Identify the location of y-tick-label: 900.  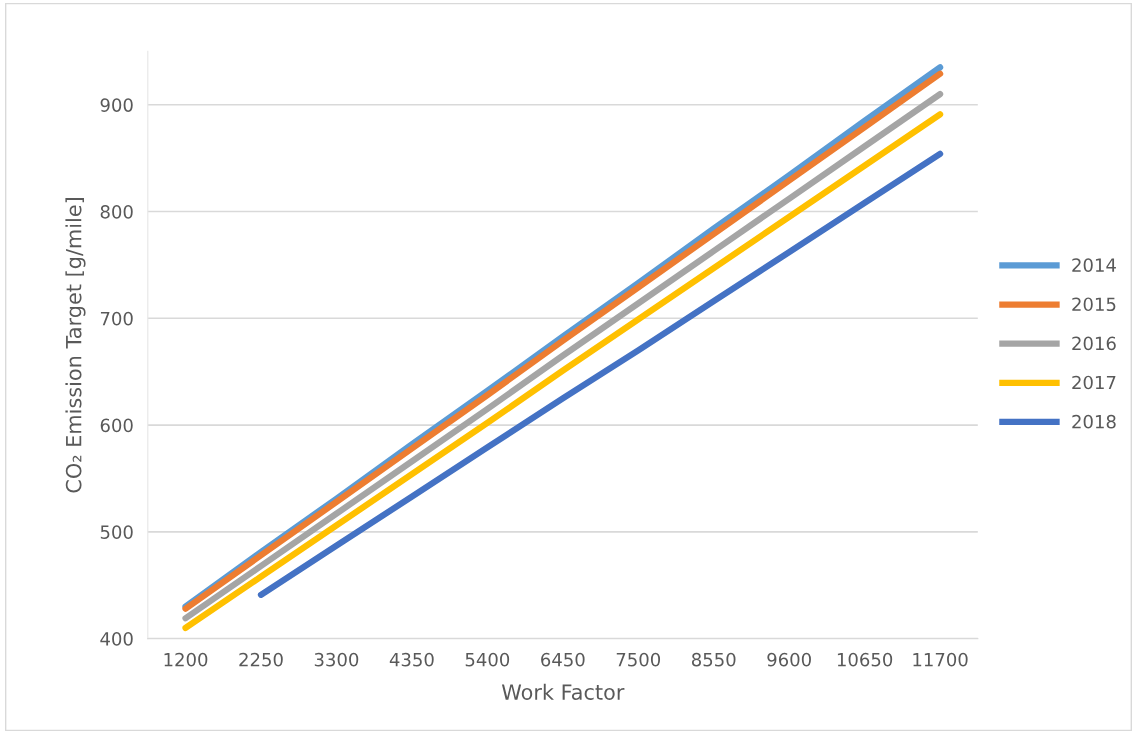
(116, 105).